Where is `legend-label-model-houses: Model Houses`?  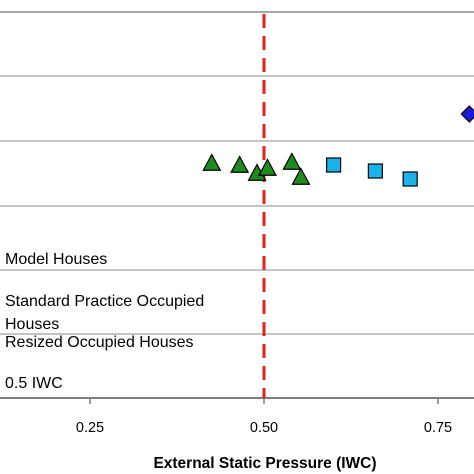
legend-label-model-houses: Model Houses is located at coordinates (56, 259).